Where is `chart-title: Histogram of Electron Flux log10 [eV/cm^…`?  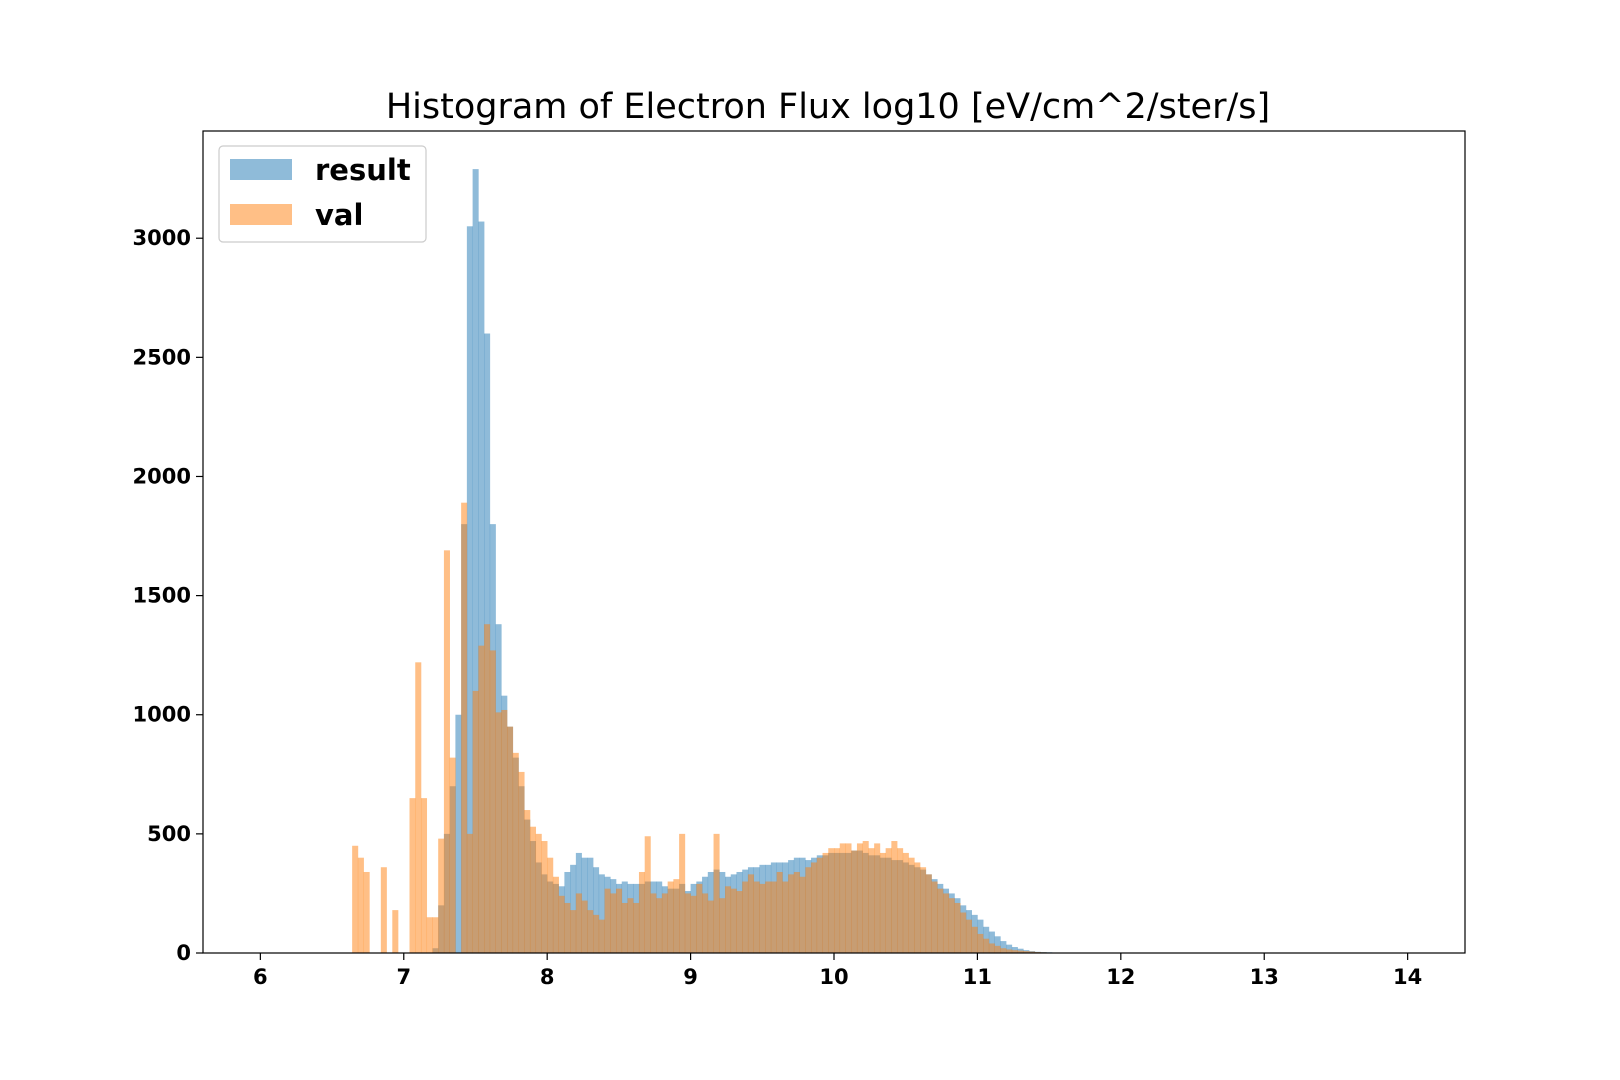 chart-title: Histogram of Electron Flux log10 [eV/cm^… is located at coordinates (828, 107).